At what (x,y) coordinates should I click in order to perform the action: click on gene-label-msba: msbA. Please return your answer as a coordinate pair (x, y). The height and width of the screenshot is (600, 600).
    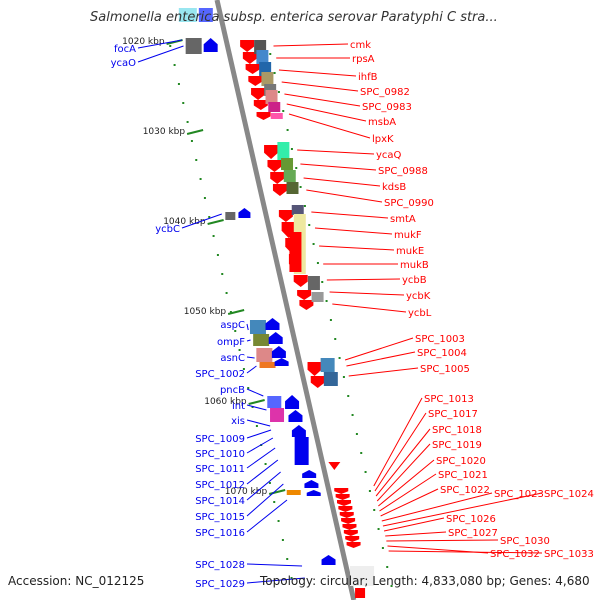
    Looking at the image, I should click on (382, 122).